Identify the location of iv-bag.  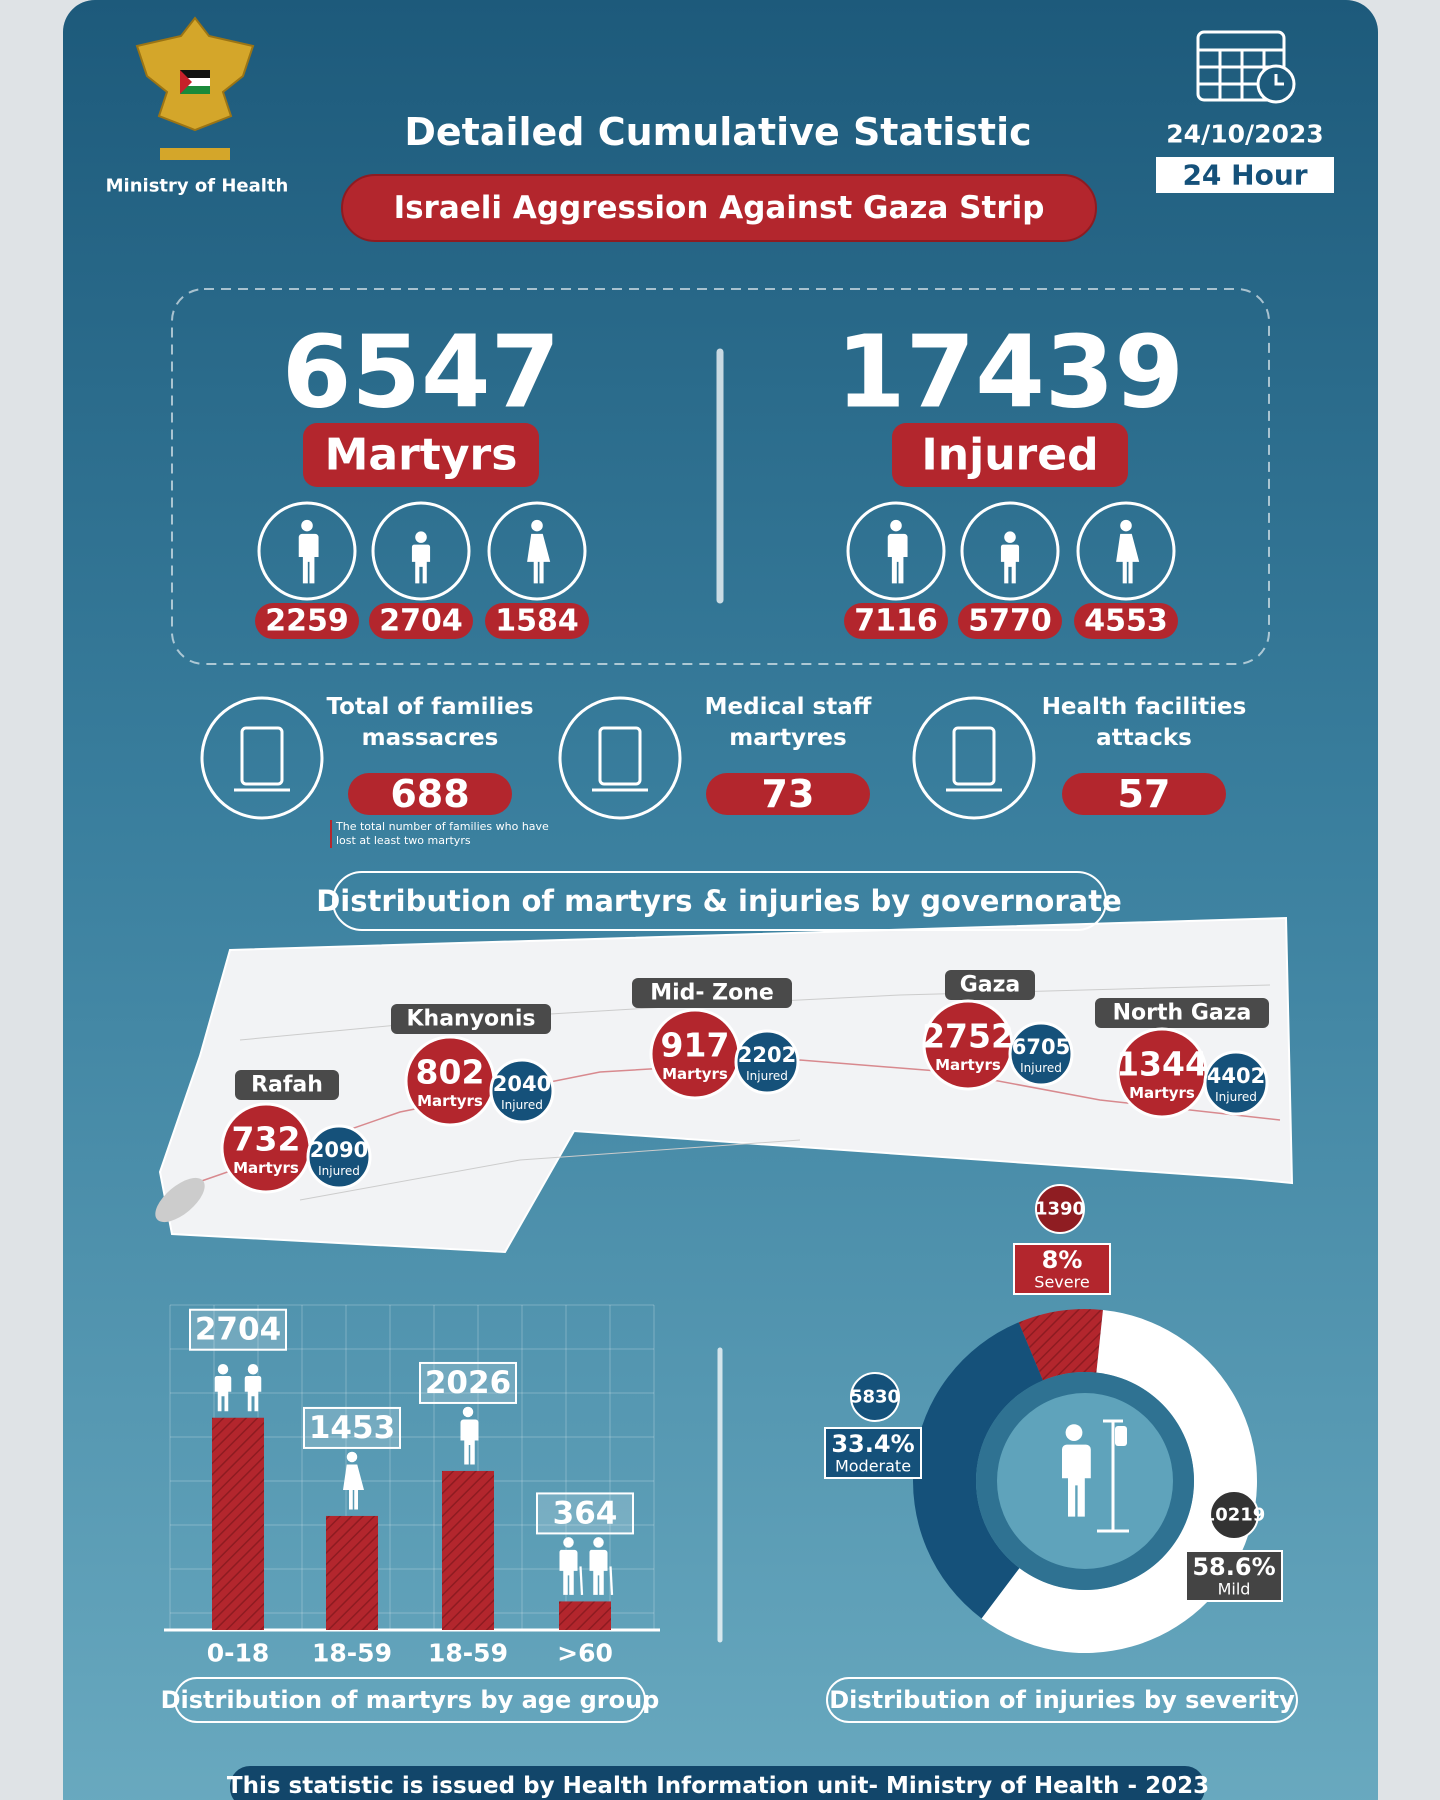
(1121, 1436).